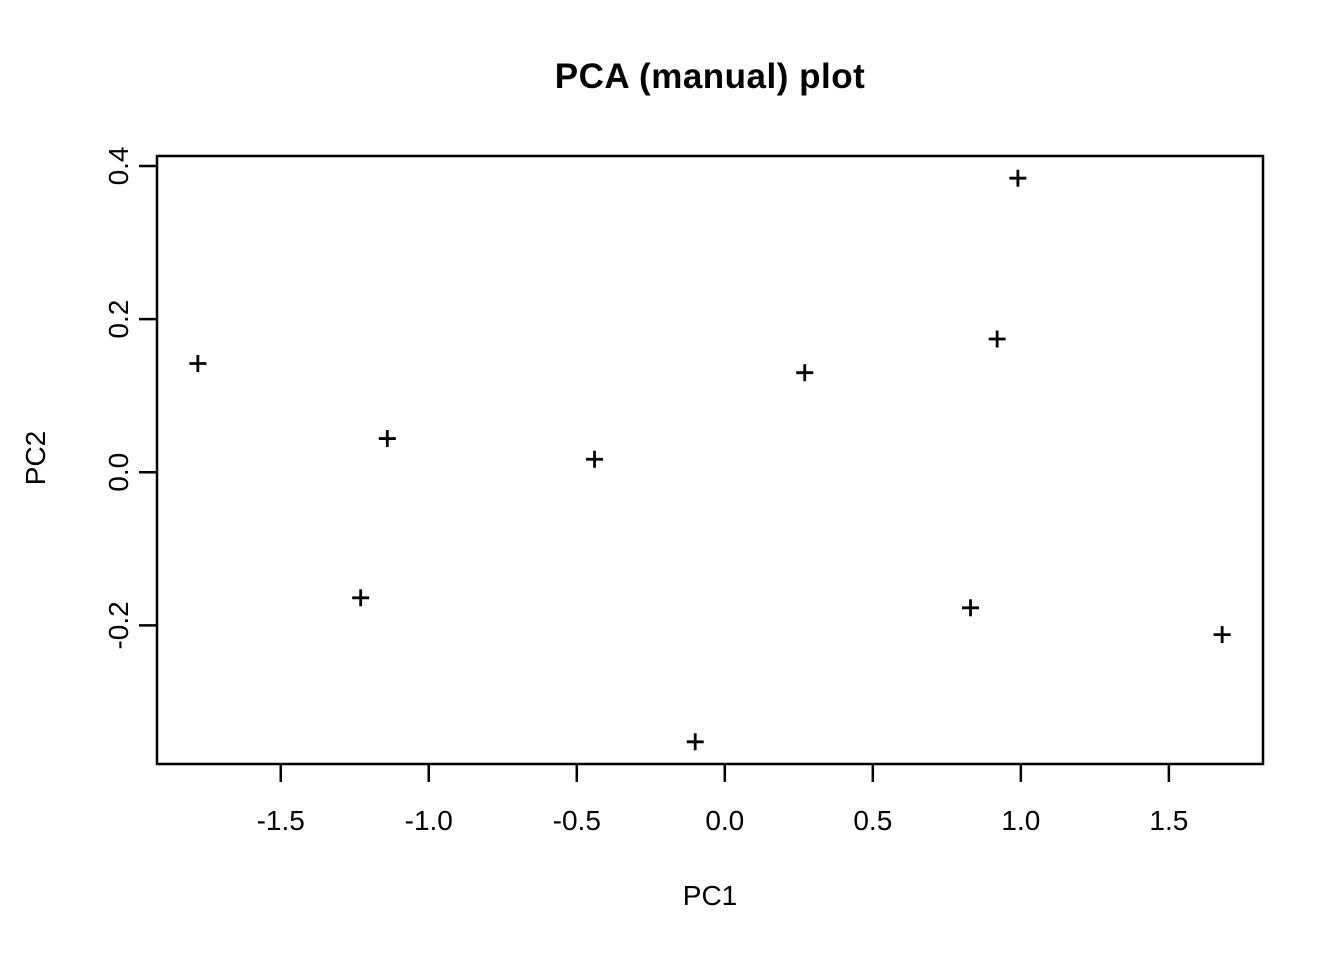 This screenshot has height=960, width=1344. I want to click on x-tick-label: 1.0, so click(1020, 820).